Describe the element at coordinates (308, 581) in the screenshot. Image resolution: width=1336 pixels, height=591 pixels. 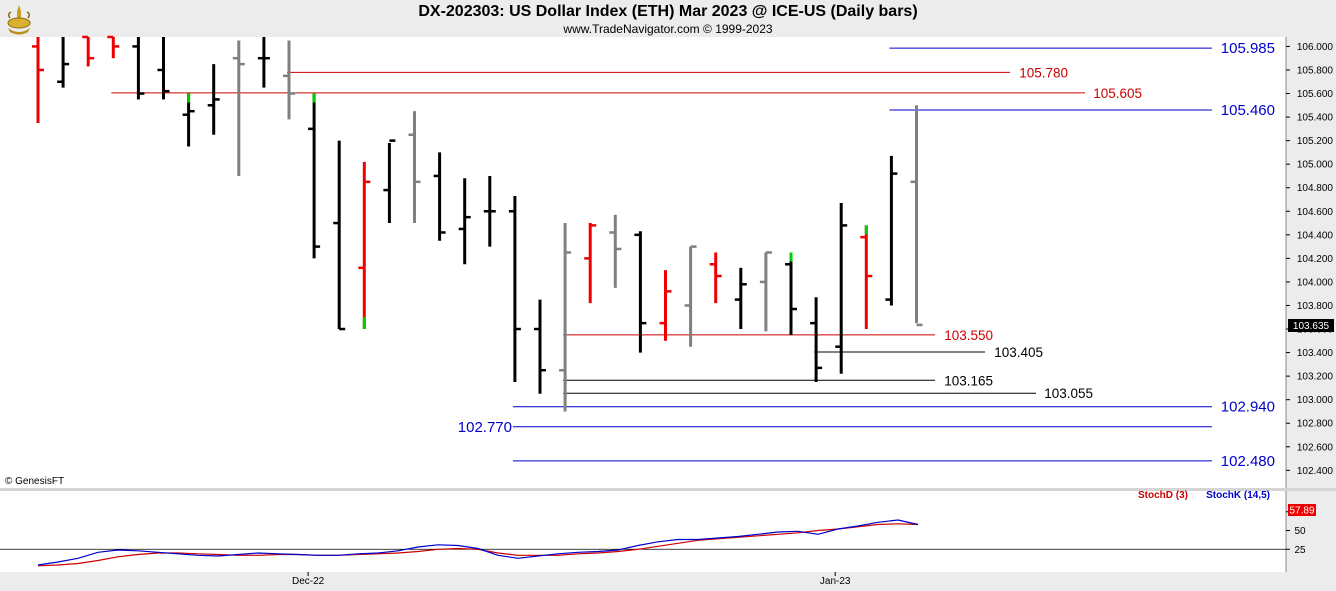
I see `x-tick-label: Dec-22` at that location.